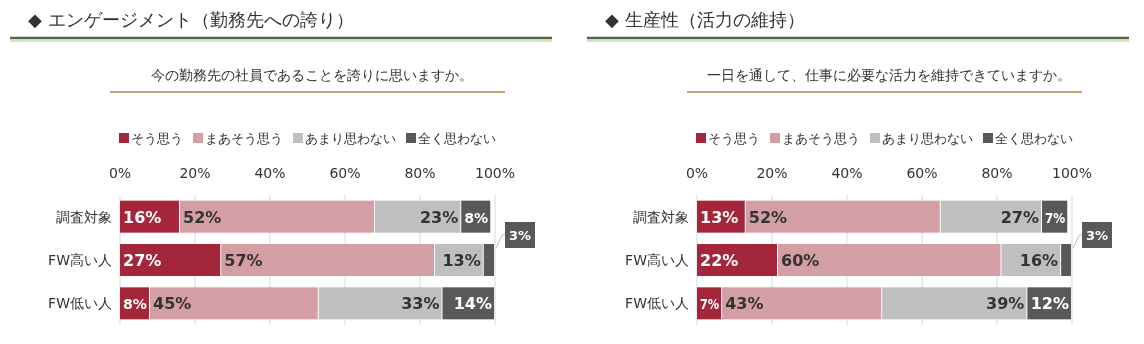 The width and height of the screenshot is (1144, 344). I want to click on data-label: 39%, so click(1005, 304).